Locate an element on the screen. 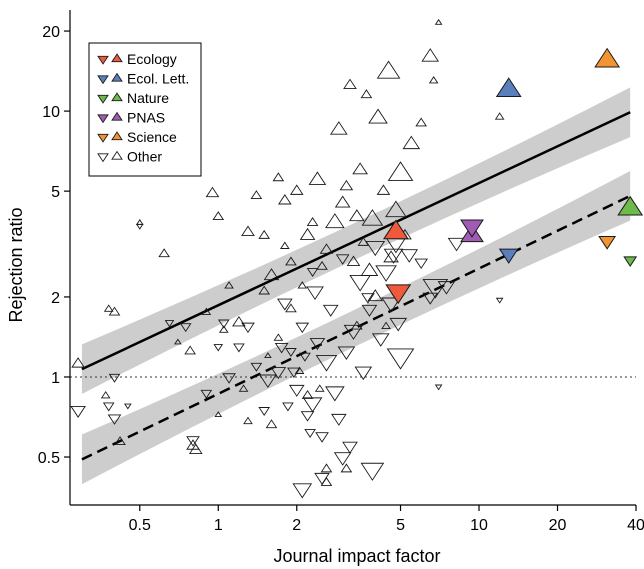  legend-label: Ecology is located at coordinates (152, 59).